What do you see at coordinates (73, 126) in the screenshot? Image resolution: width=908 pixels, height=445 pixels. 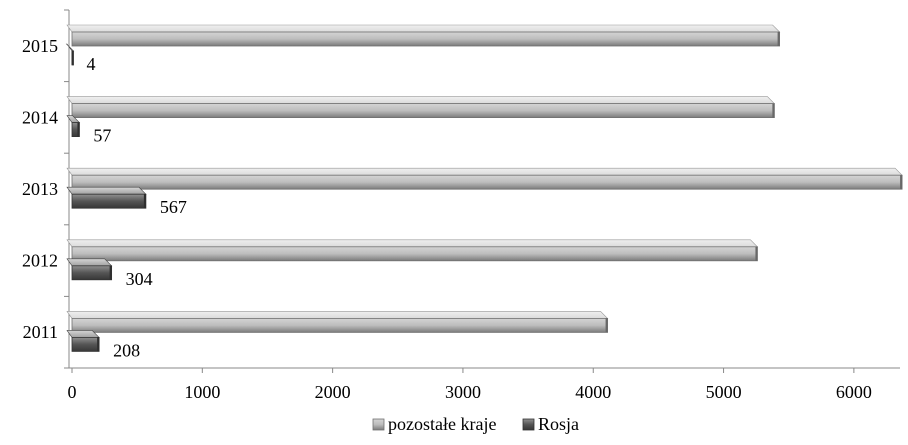 I see `bar-Rosja-2014` at bounding box center [73, 126].